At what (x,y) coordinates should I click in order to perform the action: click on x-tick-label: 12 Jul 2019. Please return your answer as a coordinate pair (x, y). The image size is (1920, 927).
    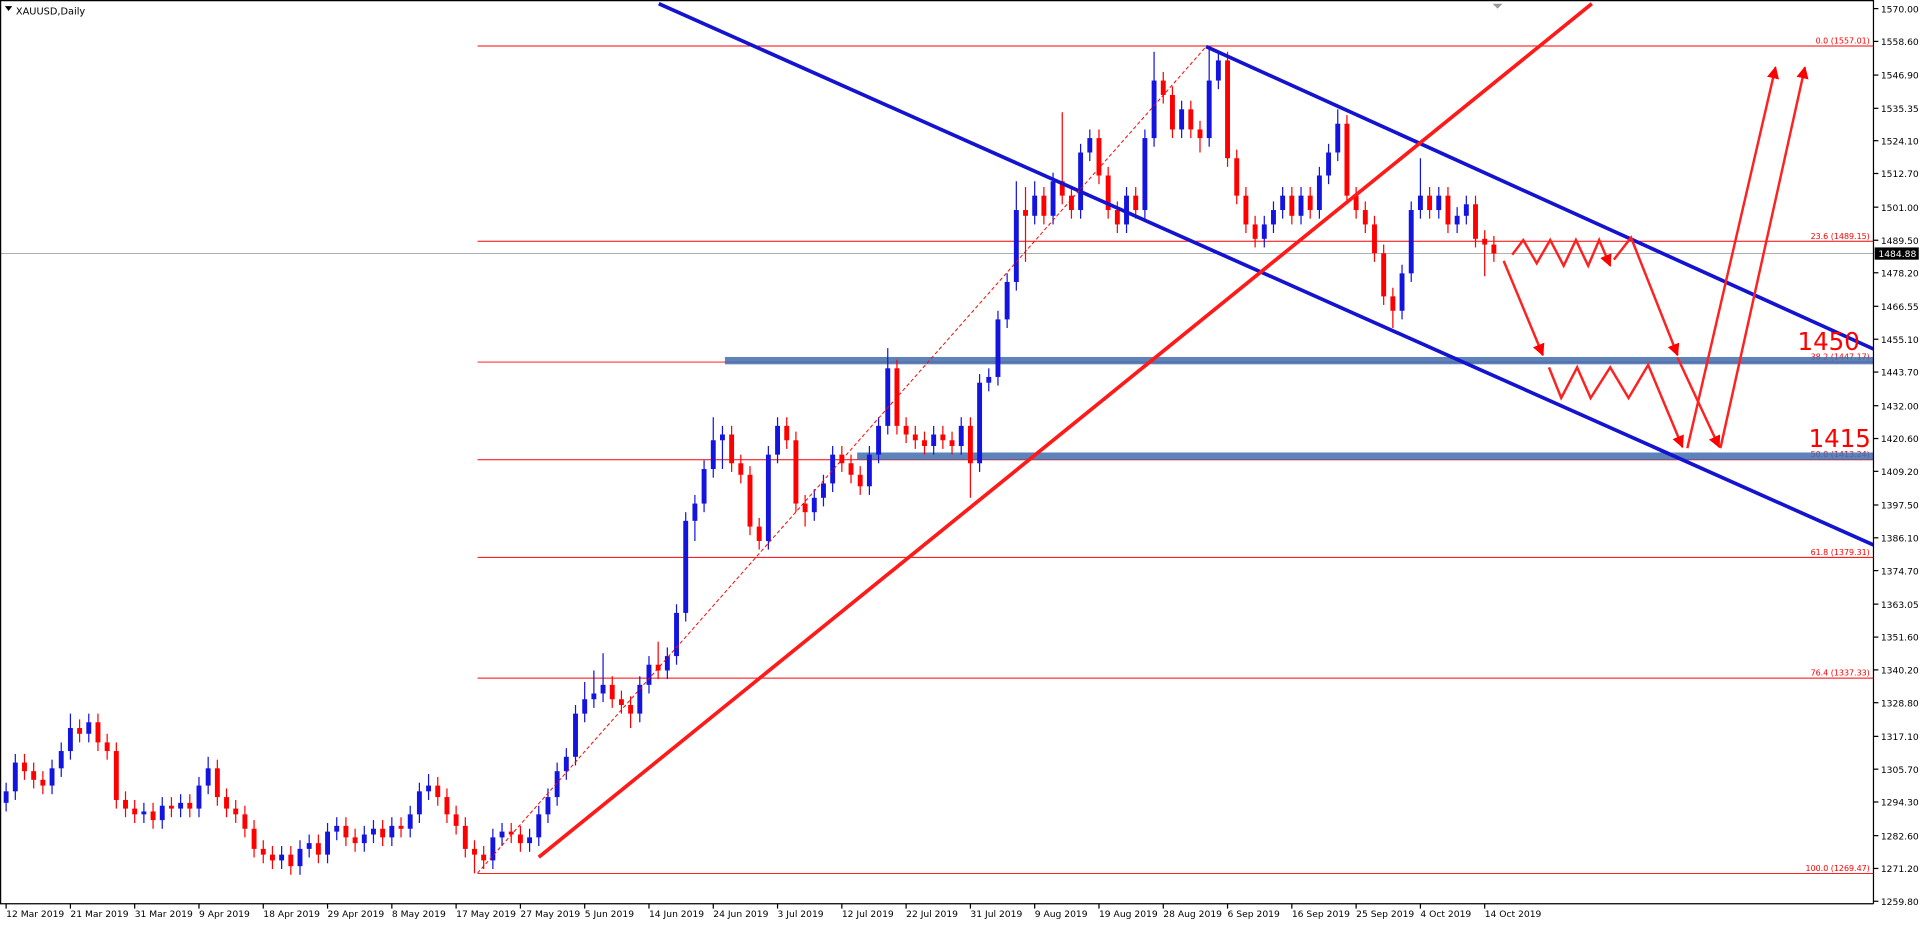
    Looking at the image, I should click on (868, 914).